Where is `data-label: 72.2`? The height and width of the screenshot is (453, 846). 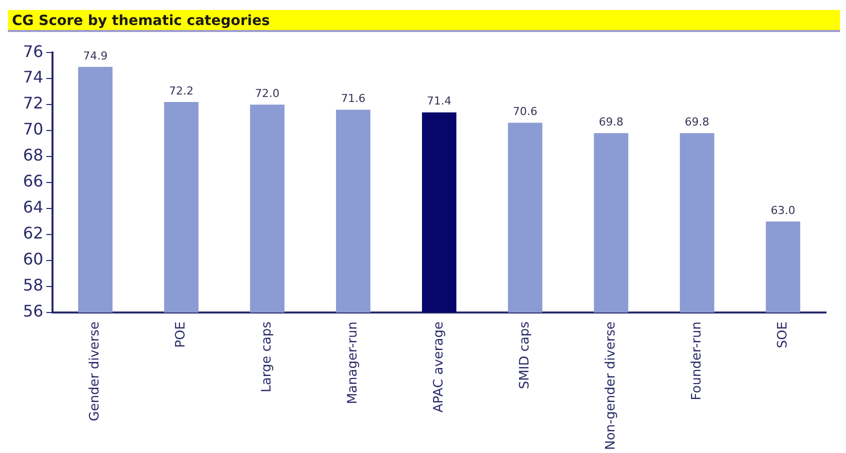 data-label: 72.2 is located at coordinates (181, 91).